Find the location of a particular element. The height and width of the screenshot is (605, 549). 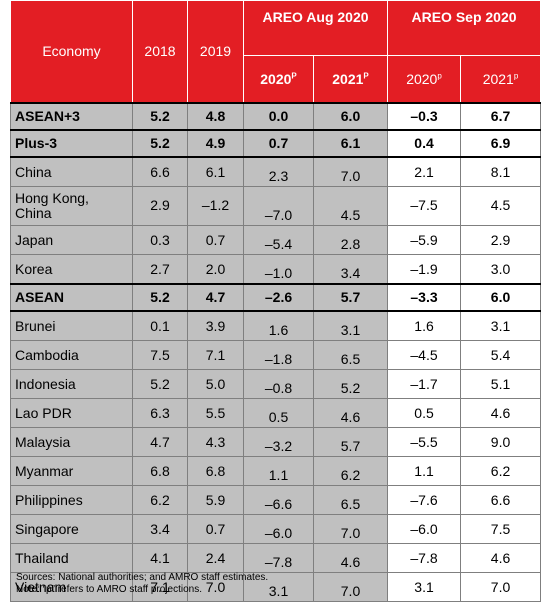

value-cell: 0.1 is located at coordinates (160, 325).